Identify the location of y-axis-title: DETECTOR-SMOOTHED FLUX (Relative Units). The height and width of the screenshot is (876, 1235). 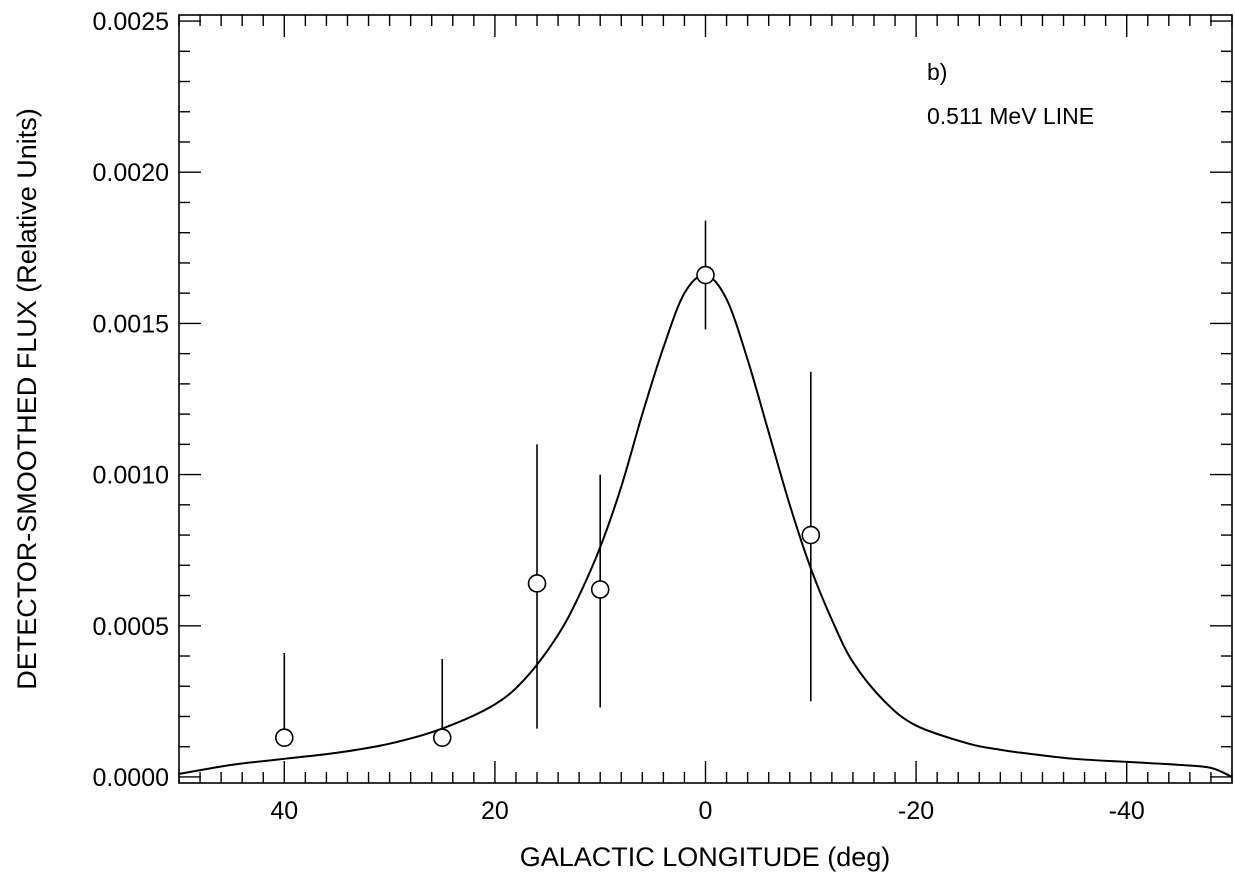
(27, 399).